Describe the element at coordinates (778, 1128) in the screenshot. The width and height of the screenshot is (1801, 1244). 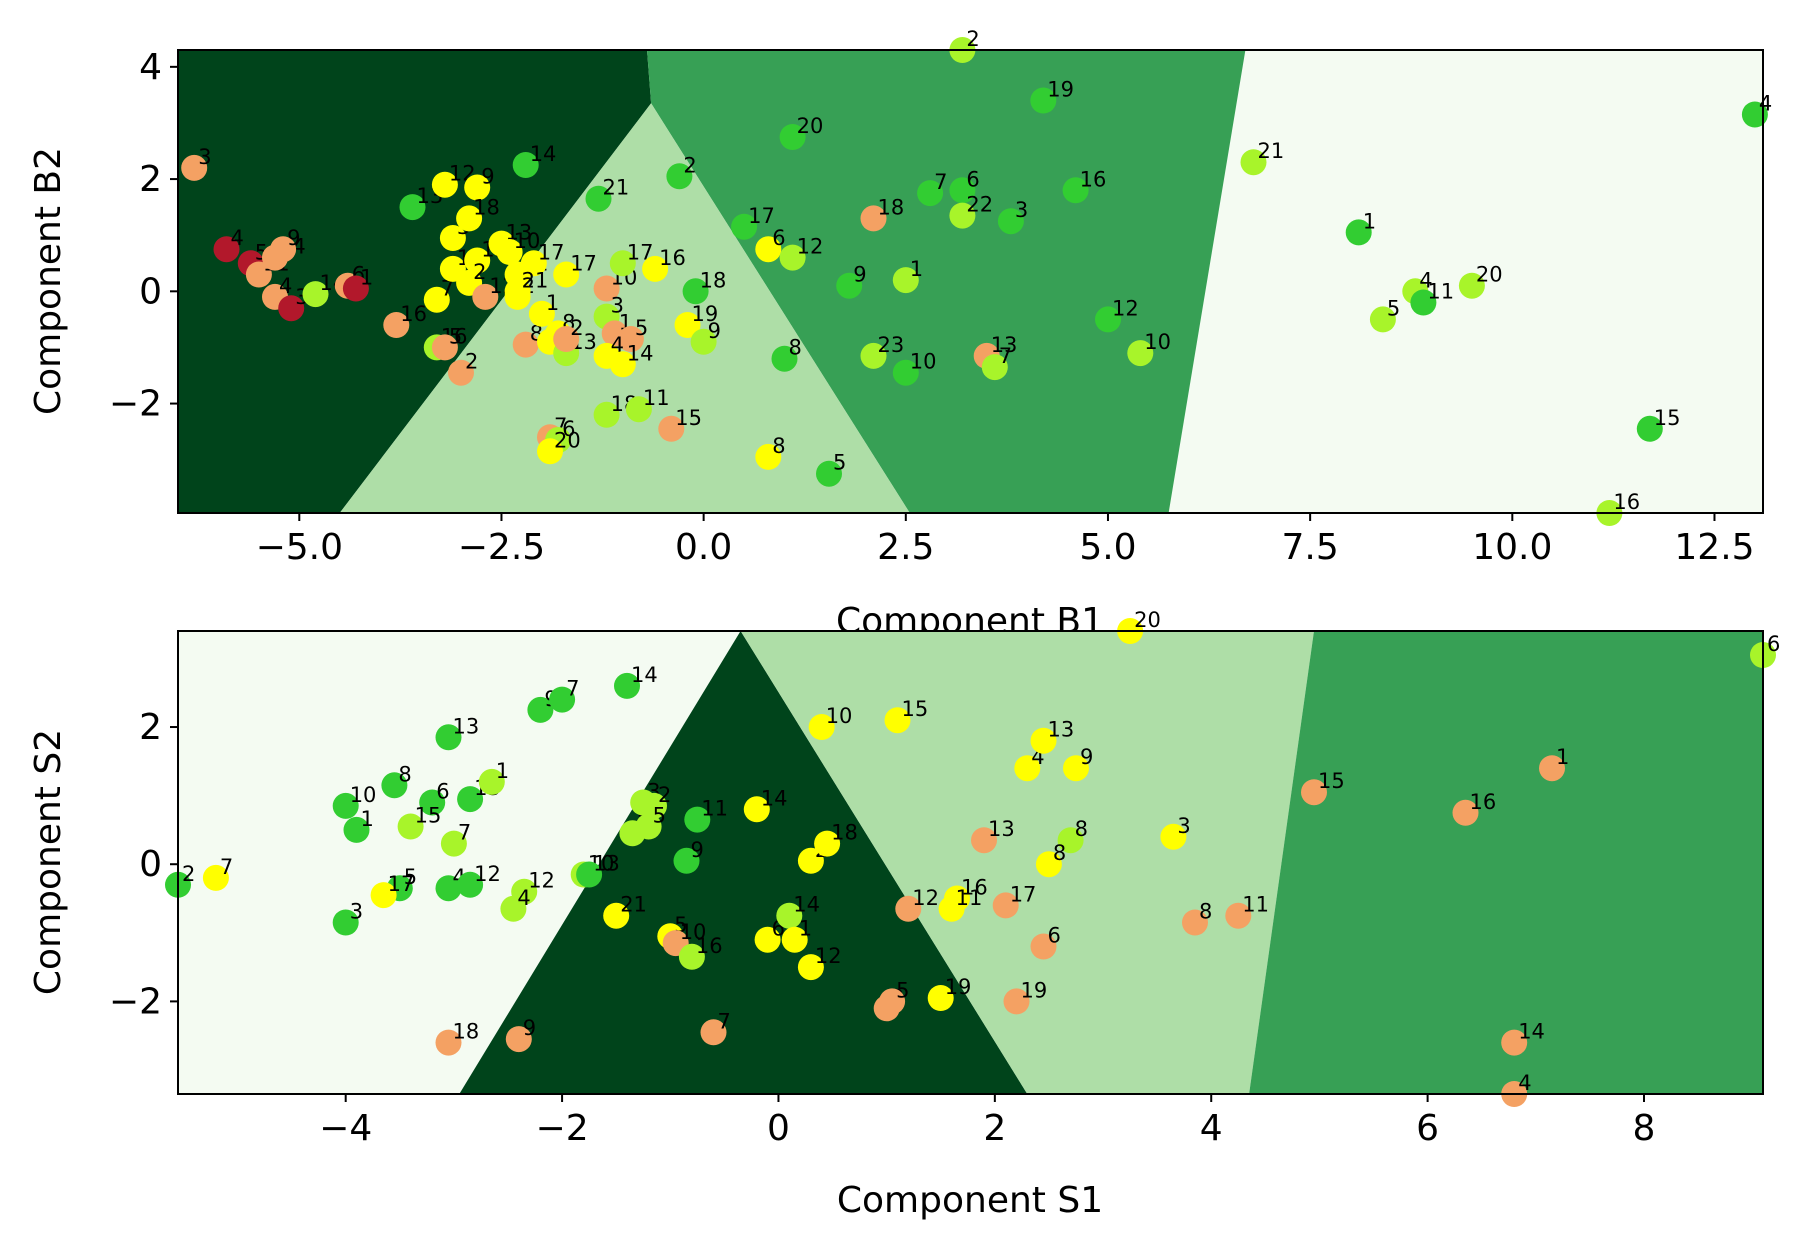
I see `x-tick-label: 0` at that location.